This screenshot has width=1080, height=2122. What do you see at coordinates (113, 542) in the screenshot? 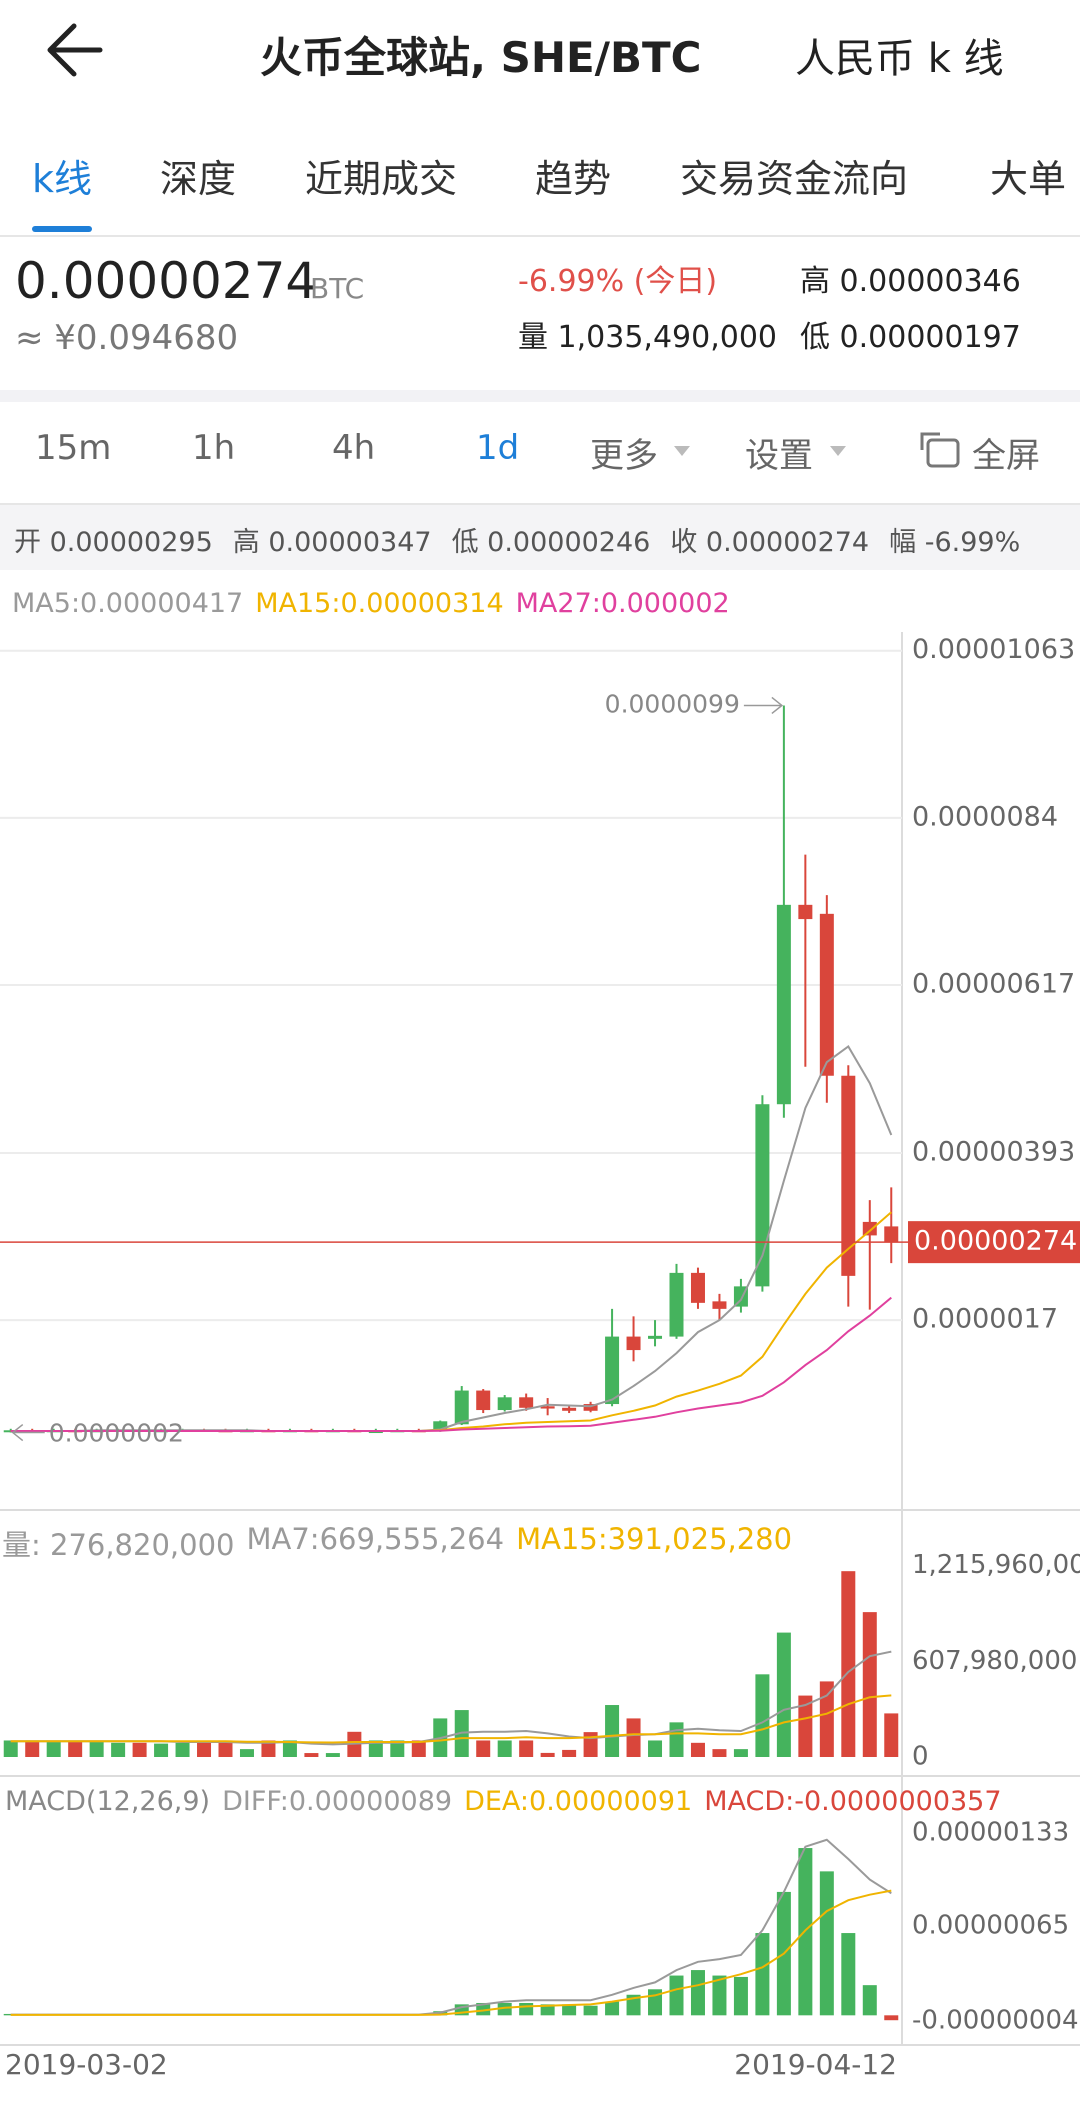
I see `ohlc-item: 开 0.00000295` at bounding box center [113, 542].